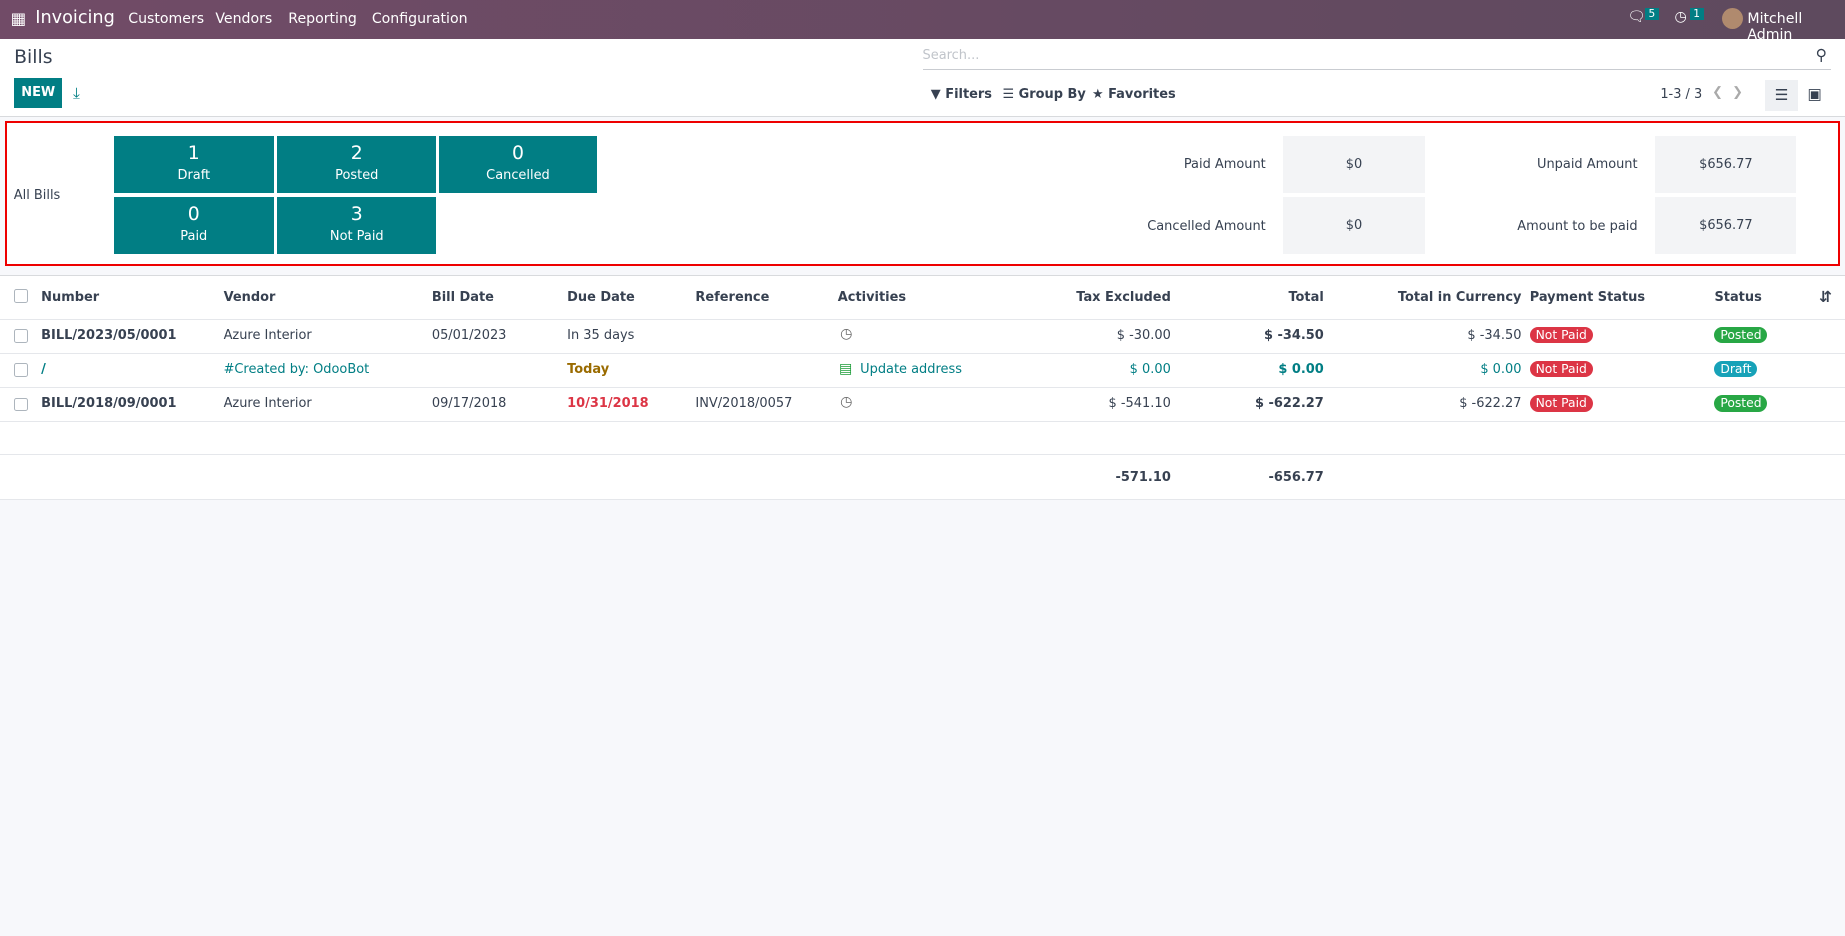 The width and height of the screenshot is (1845, 936). What do you see at coordinates (193, 225) in the screenshot?
I see `tile-paid: 0 Paid` at bounding box center [193, 225].